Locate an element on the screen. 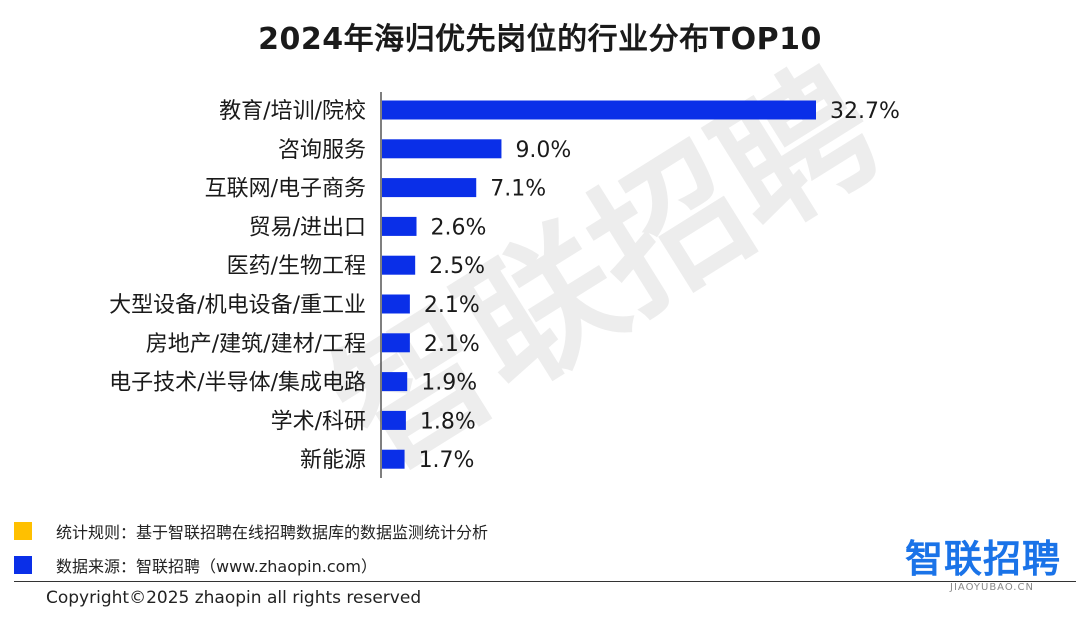 This screenshot has width=1080, height=617. brand-logo: 智联招聘 is located at coordinates (983, 559).